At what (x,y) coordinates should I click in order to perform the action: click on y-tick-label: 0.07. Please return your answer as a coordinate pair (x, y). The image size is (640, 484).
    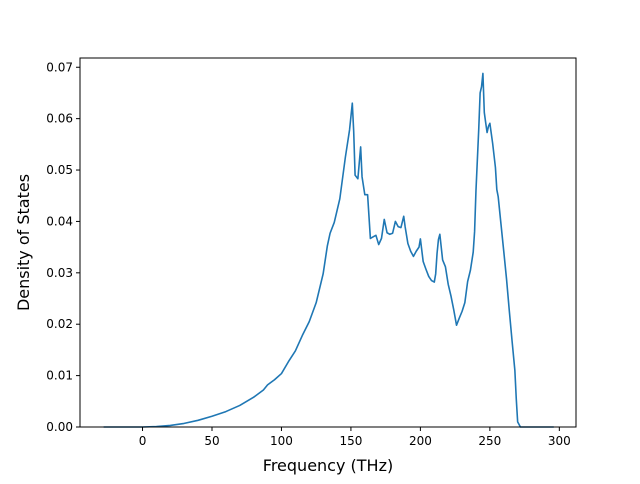
    Looking at the image, I should click on (59, 67).